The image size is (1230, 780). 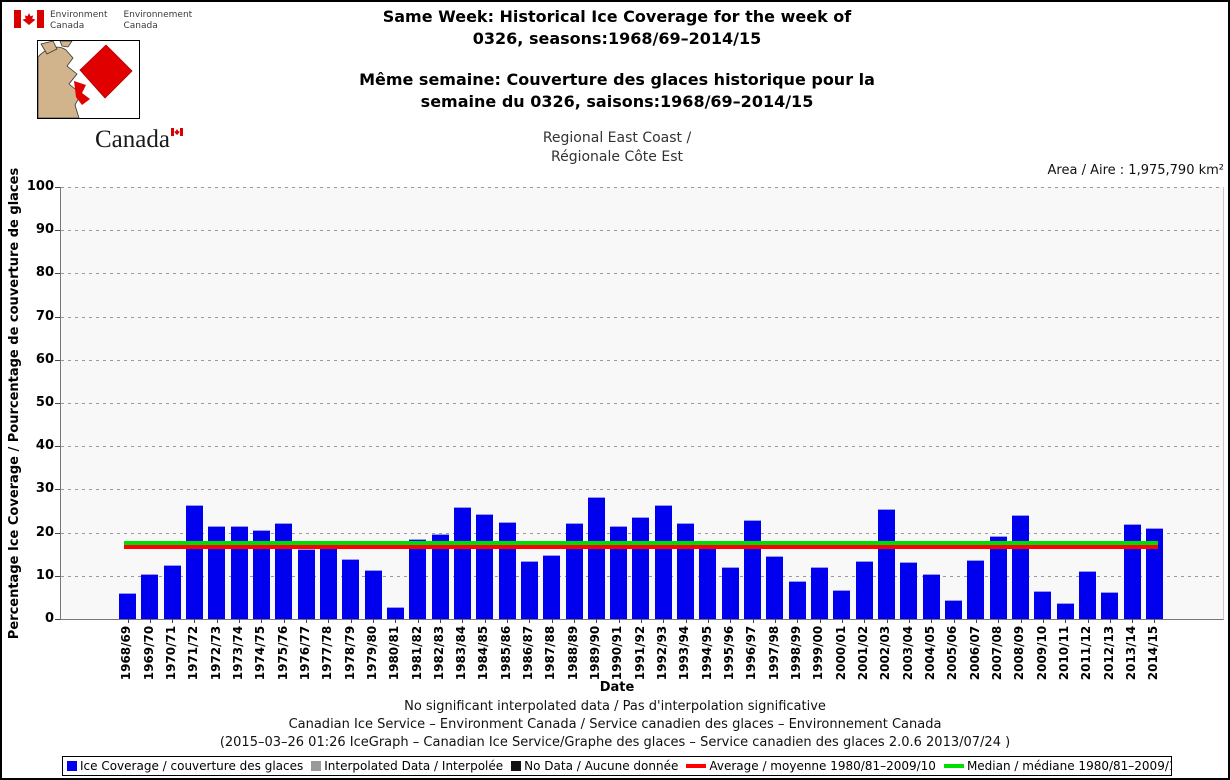 What do you see at coordinates (1069, 766) in the screenshot?
I see `legend-label: Median / médiane 1980/81–2009/10` at bounding box center [1069, 766].